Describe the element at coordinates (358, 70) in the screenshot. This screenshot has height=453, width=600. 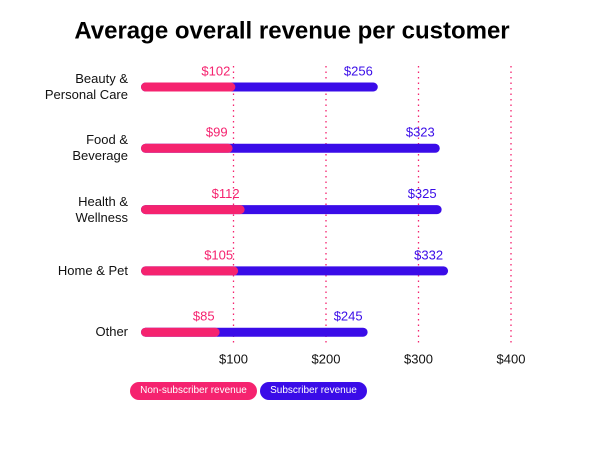
I see `value-label: $256` at that location.